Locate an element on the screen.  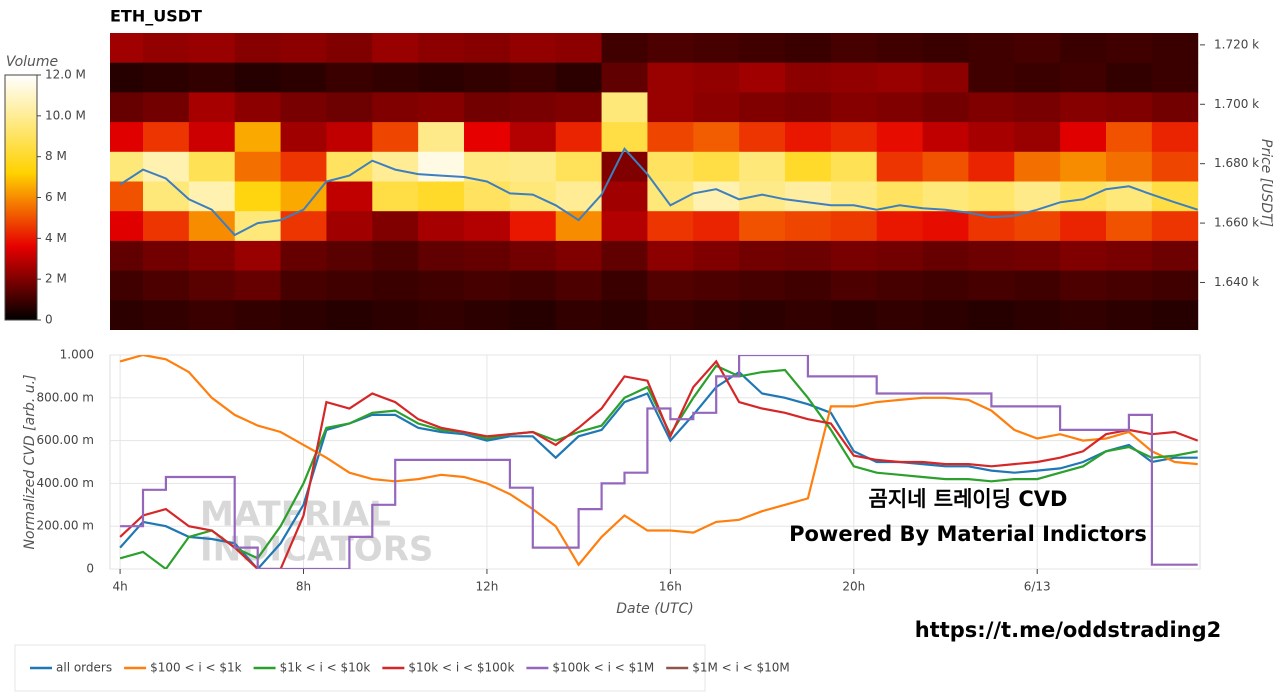
y-tick-label: 800.00 m is located at coordinates (66, 397).